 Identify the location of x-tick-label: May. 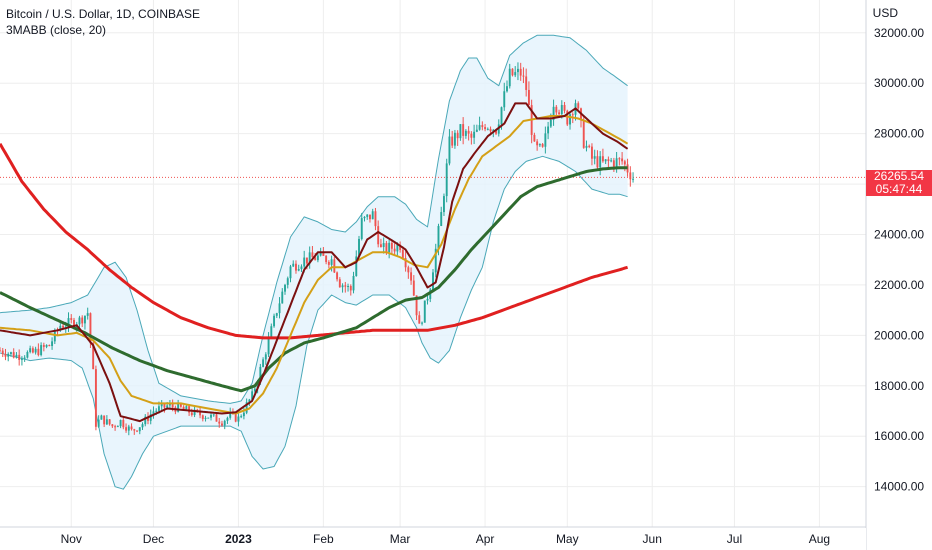
(567, 539).